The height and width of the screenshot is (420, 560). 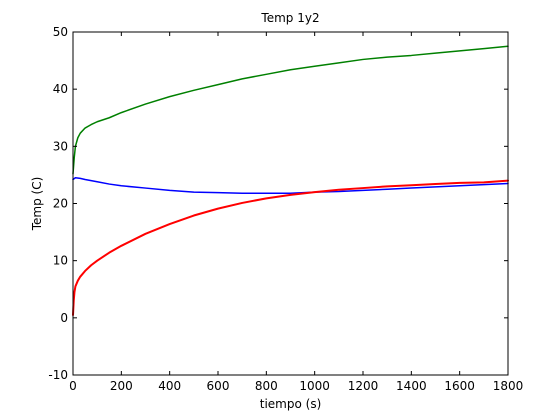 What do you see at coordinates (291, 404) in the screenshot?
I see `x-axis-label: tiempo (s)` at bounding box center [291, 404].